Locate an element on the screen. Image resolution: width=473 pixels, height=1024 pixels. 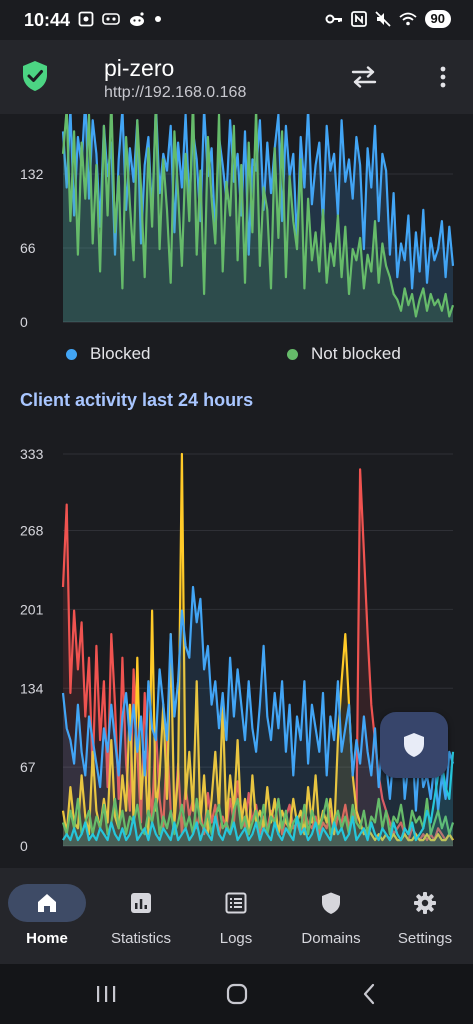
recent-apps-icon is located at coordinates (106, 994).